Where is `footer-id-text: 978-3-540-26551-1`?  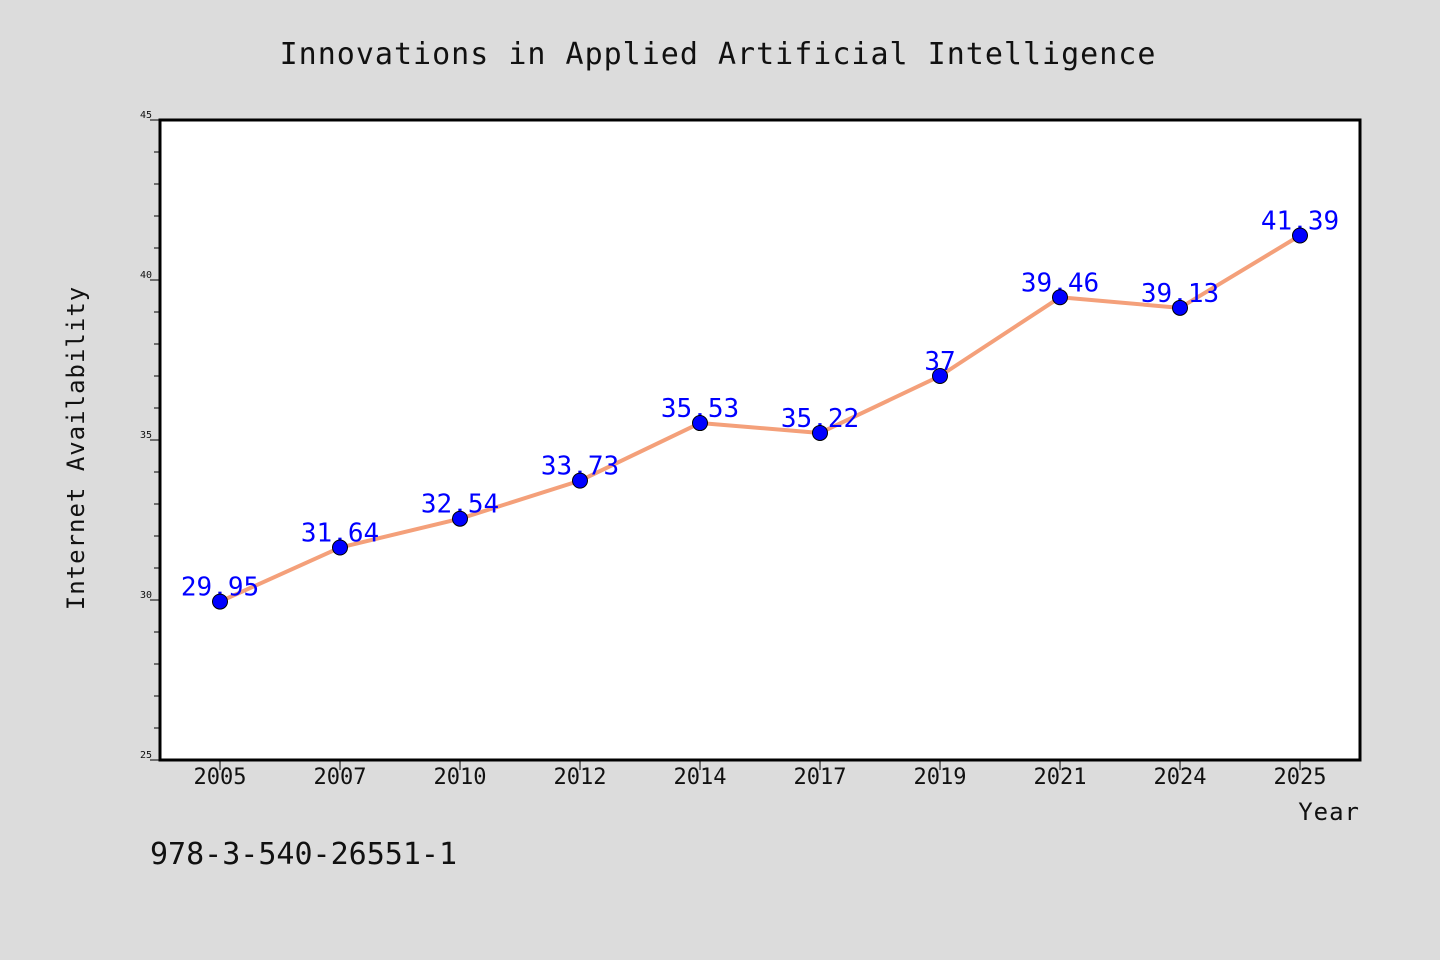
footer-id-text: 978-3-540-26551-1 is located at coordinates (303, 854).